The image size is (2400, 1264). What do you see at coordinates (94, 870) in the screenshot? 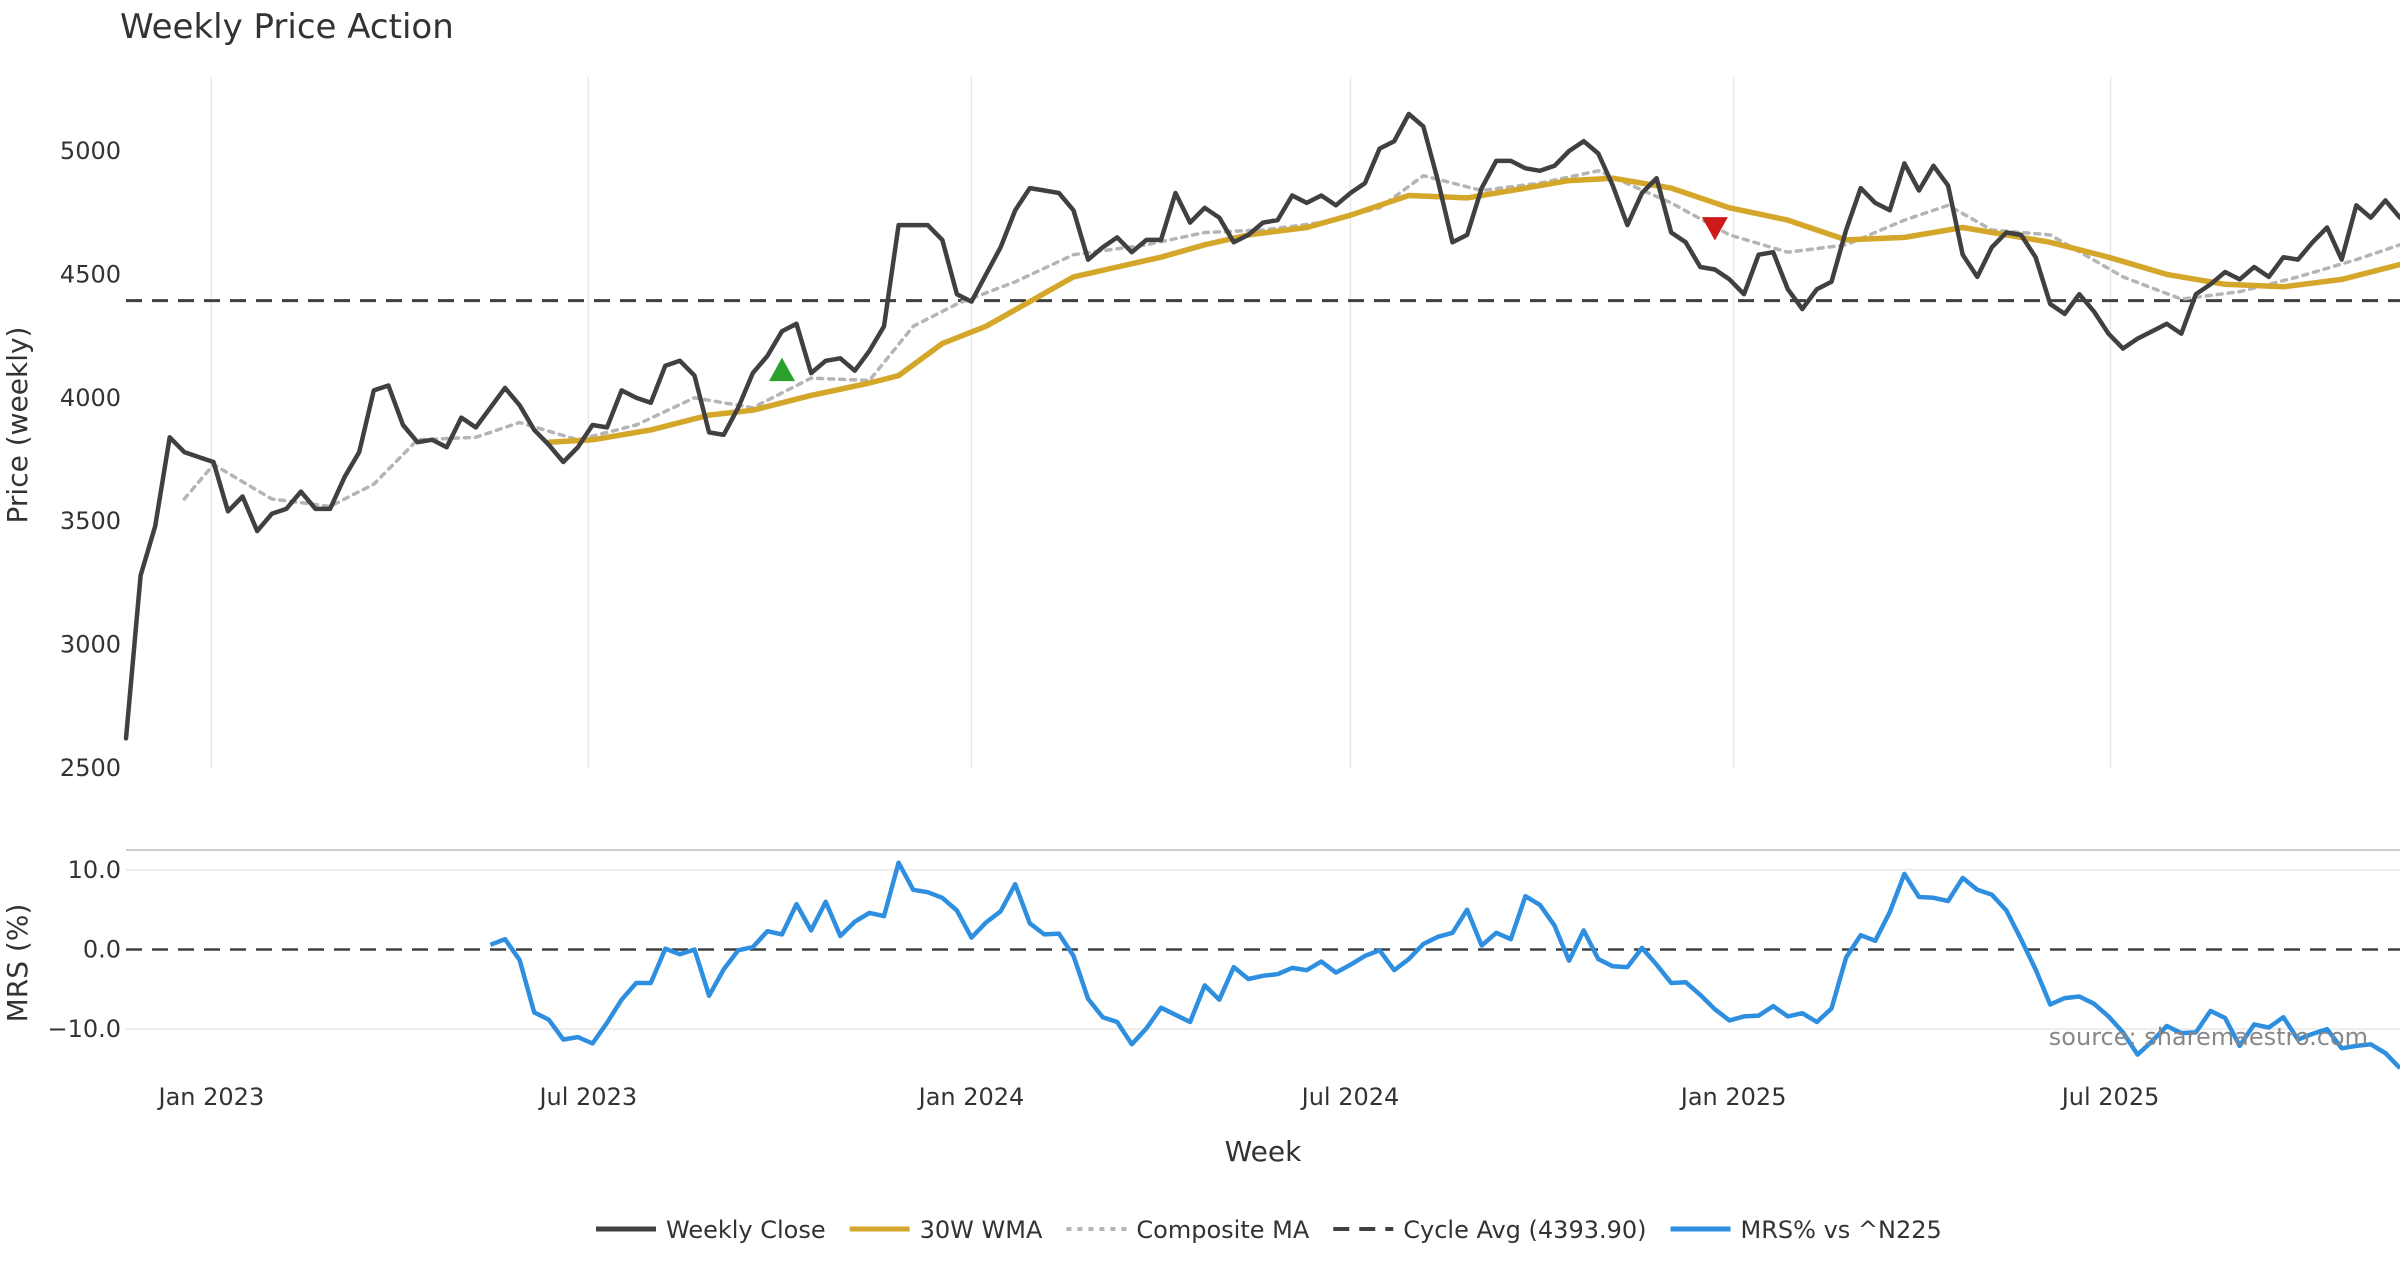
I see `mrs-y-tick-label: 10.0` at bounding box center [94, 870].